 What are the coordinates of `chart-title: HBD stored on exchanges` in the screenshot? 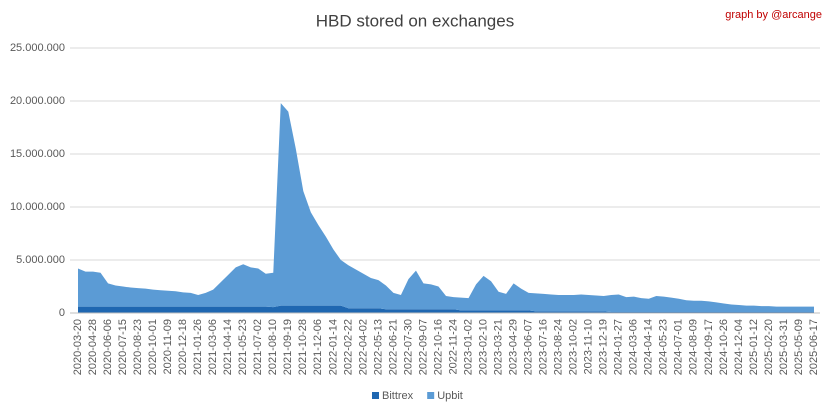 It's located at (415, 20).